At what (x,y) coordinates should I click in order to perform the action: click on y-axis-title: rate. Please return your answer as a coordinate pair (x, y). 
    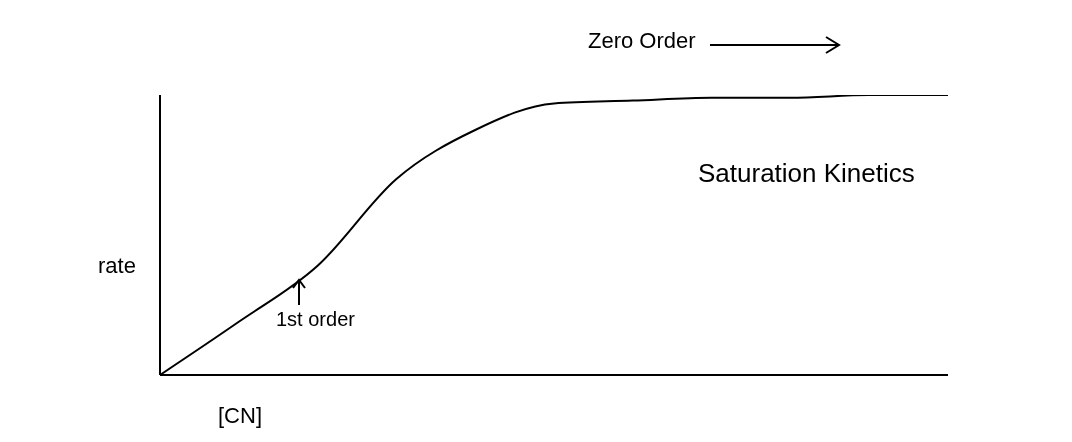
    Looking at the image, I should click on (117, 266).